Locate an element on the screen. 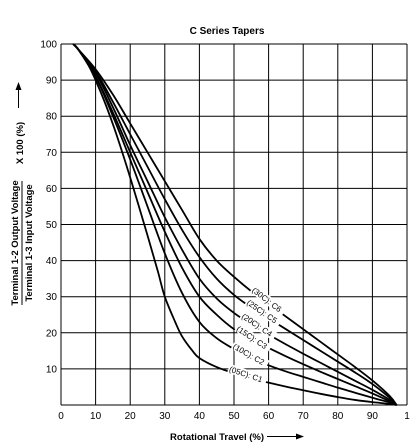 This screenshot has width=419, height=445. x-tick-label: 10 is located at coordinates (96, 416).